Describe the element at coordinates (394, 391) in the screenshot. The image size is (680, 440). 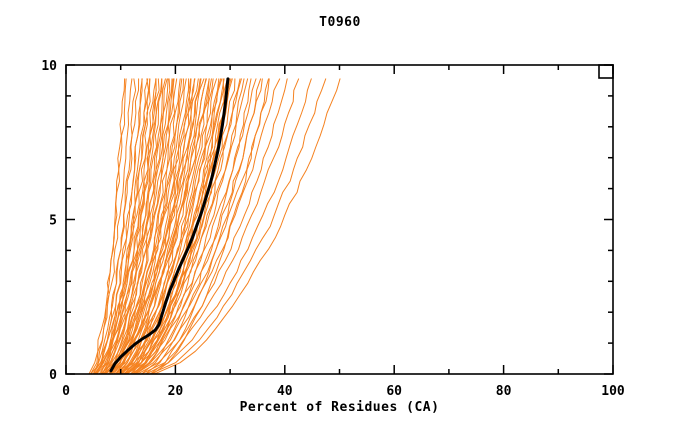
I see `x-tick-label: 60` at that location.